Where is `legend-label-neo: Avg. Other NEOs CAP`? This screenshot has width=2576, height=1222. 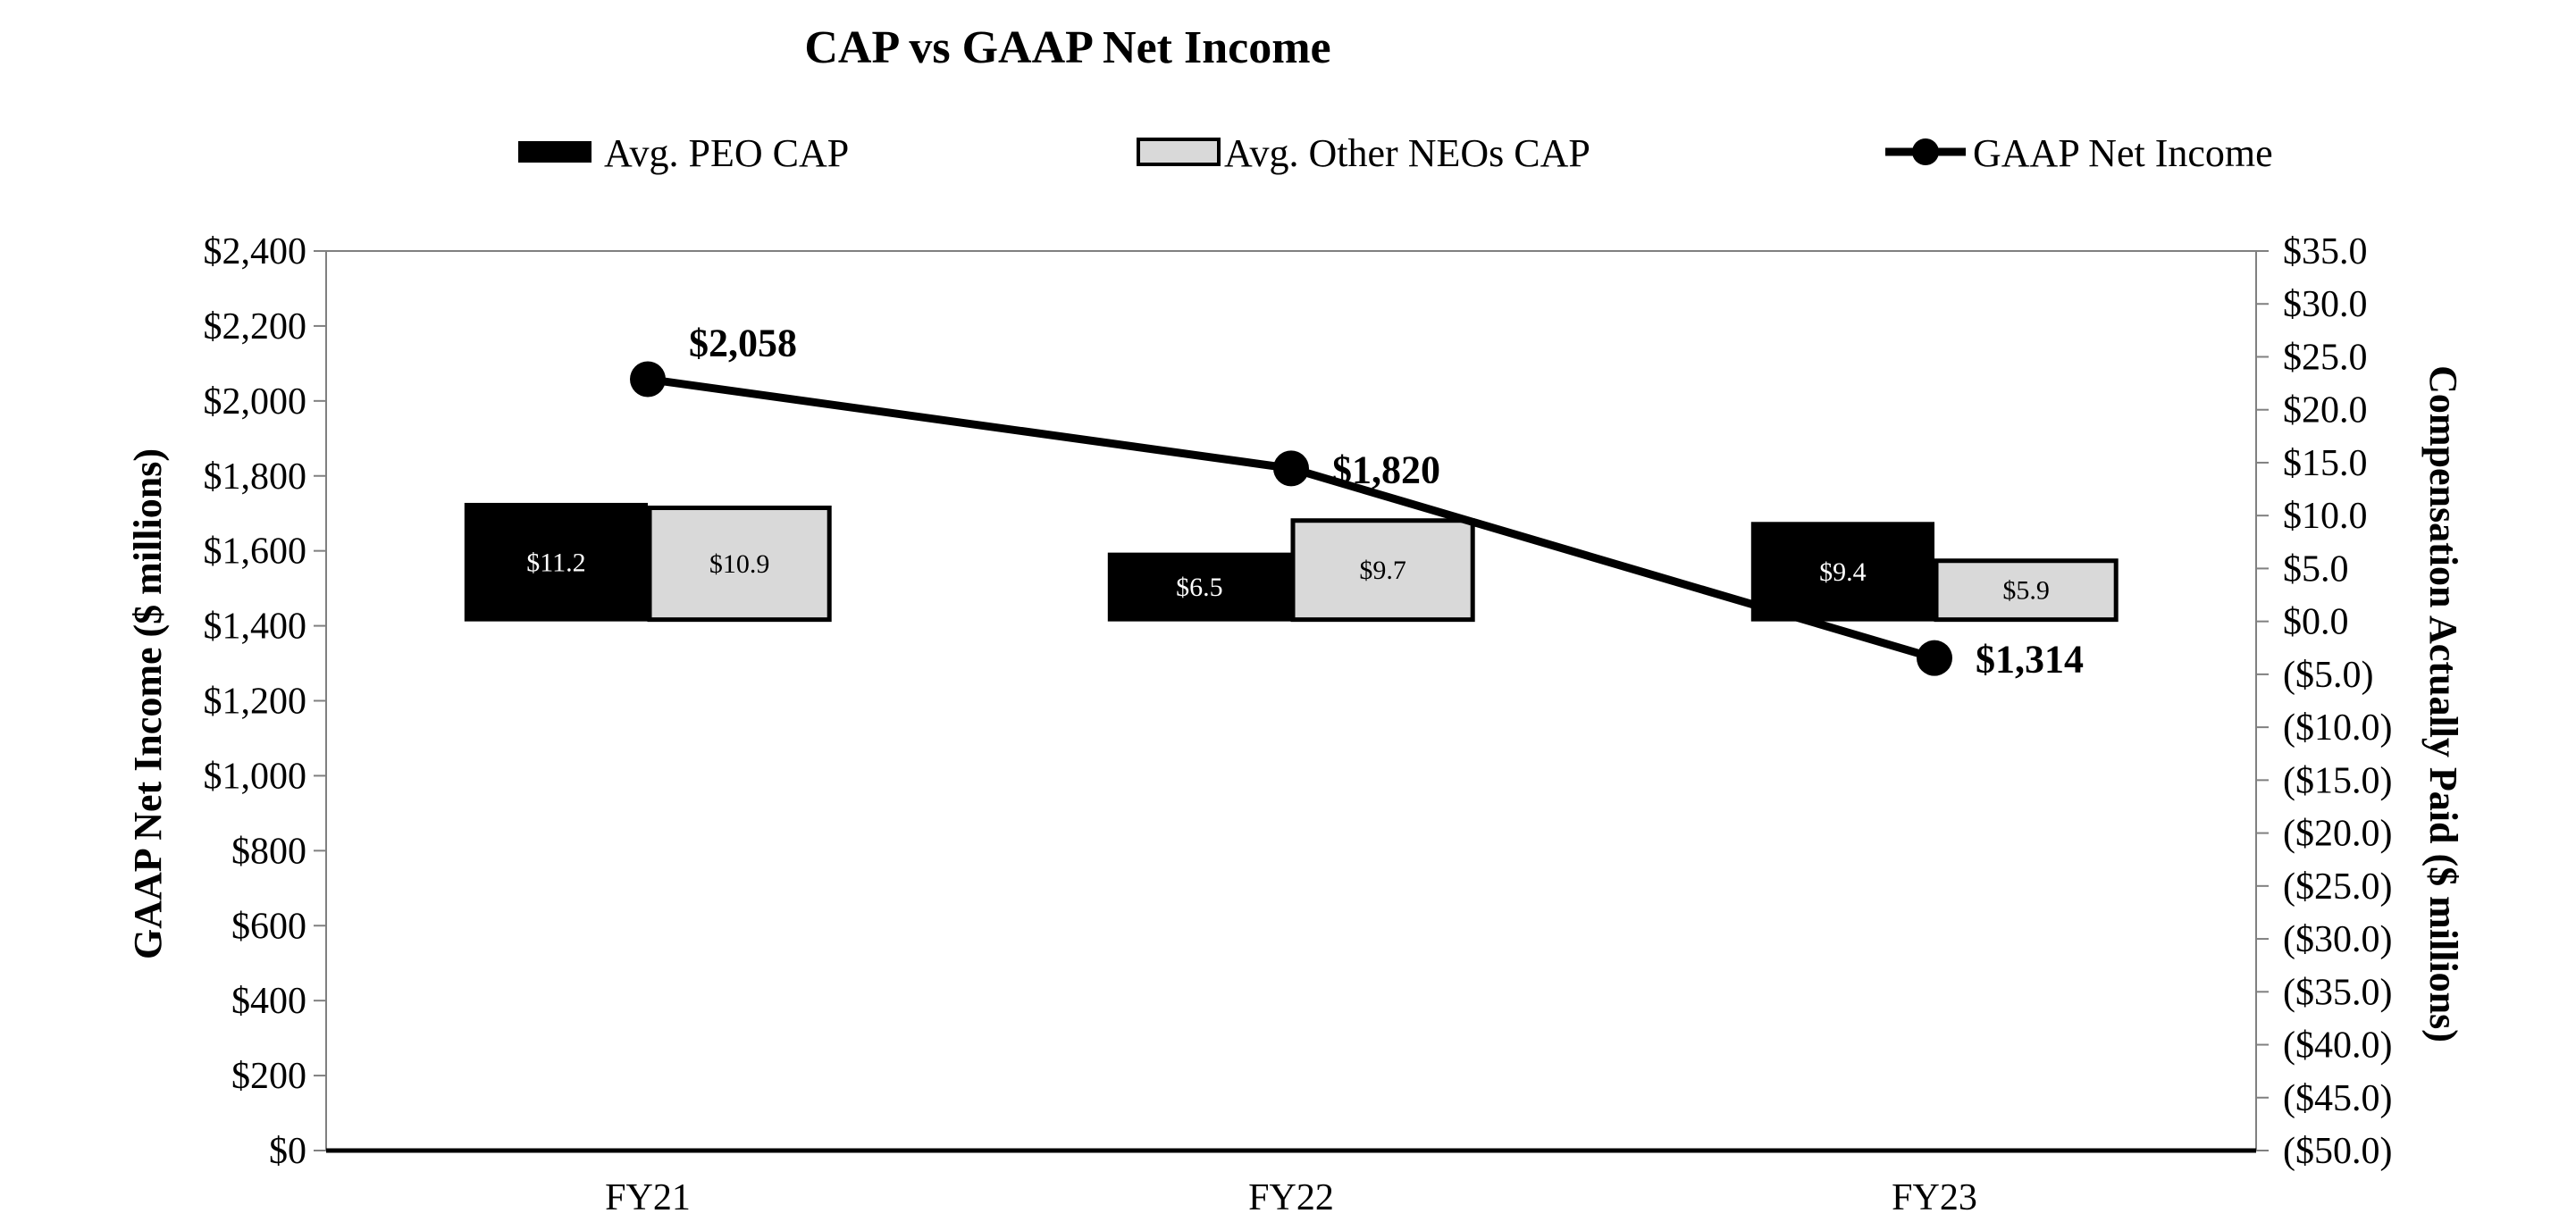 legend-label-neo: Avg. Other NEOs CAP is located at coordinates (1407, 153).